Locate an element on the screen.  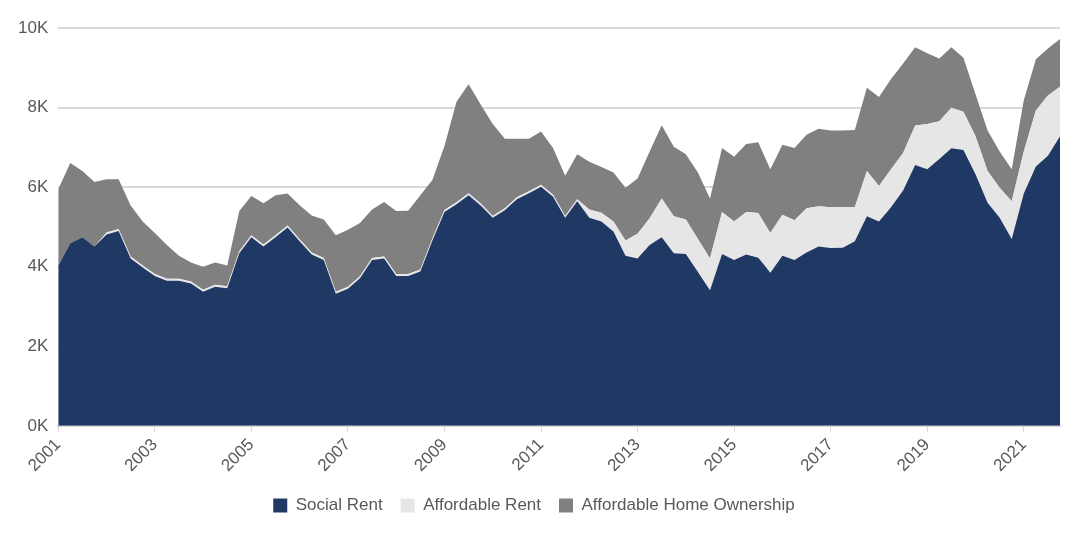
y-tick-label: 6K is located at coordinates (38, 186).